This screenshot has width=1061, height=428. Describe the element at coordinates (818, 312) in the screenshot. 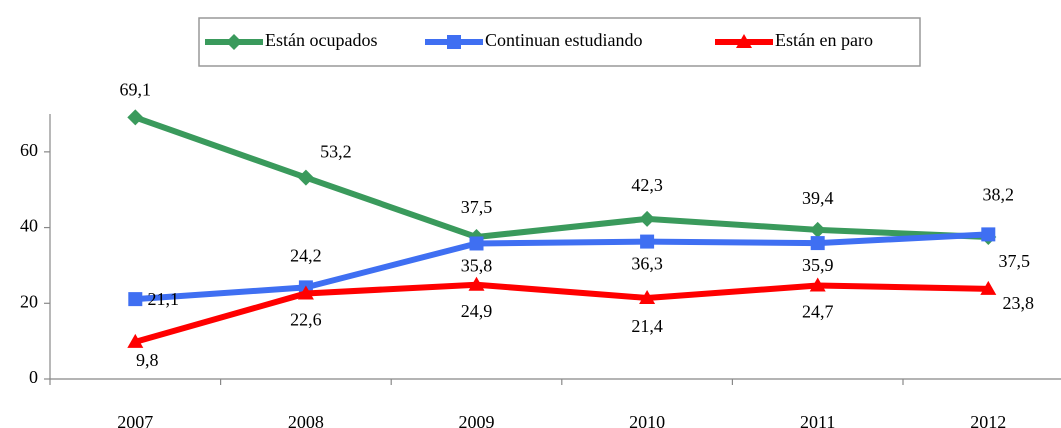

I see `data-label: 24,7` at that location.